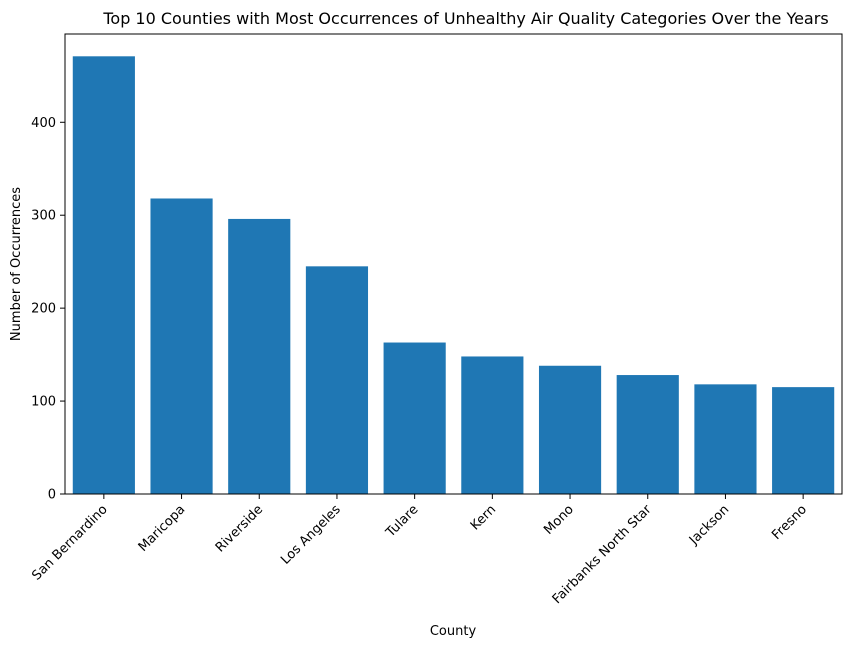 The height and width of the screenshot is (647, 850). I want to click on x-tick-label: Tulare, so click(402, 521).